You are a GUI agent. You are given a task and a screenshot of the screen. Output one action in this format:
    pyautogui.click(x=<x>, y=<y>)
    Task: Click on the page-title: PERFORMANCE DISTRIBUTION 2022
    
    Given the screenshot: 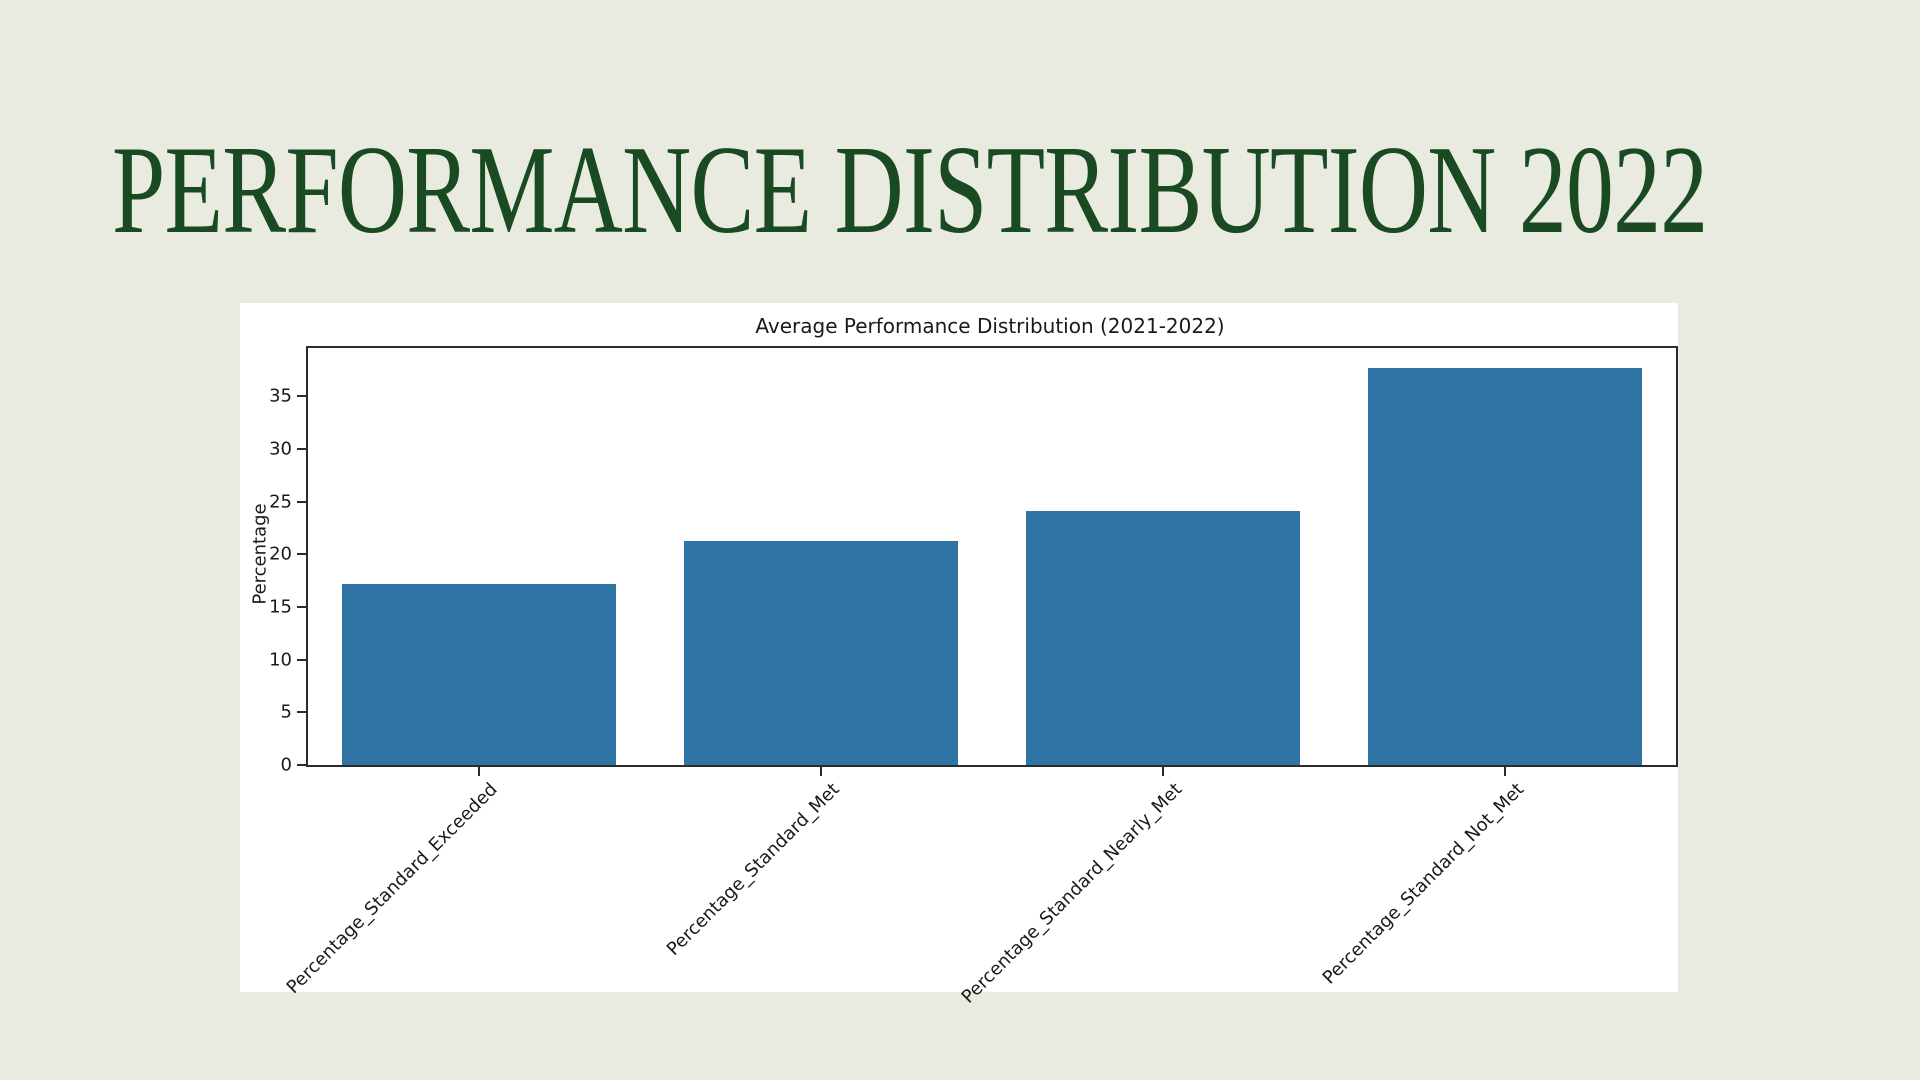 What is the action you would take?
    pyautogui.click(x=910, y=190)
    